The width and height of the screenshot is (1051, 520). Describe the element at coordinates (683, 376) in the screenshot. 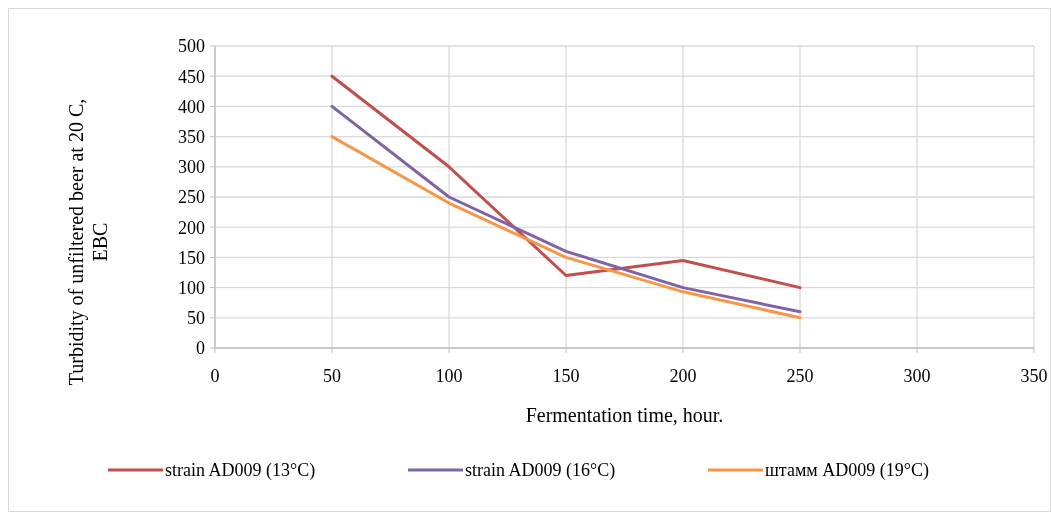

I see `x-tick-label: 200` at that location.